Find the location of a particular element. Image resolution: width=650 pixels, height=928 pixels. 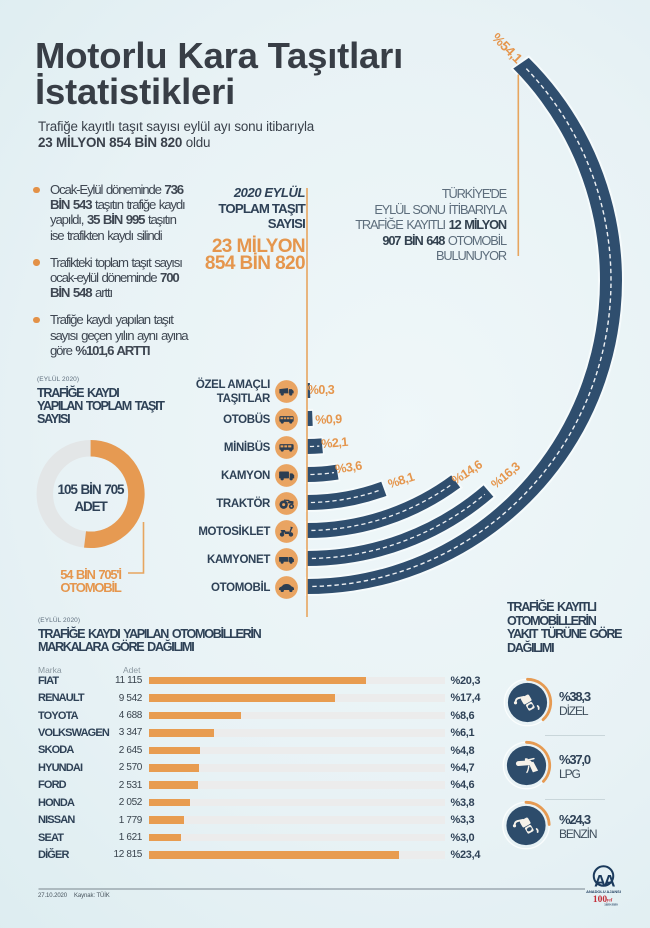

svg-text: yıl is located at coordinates (609, 901).